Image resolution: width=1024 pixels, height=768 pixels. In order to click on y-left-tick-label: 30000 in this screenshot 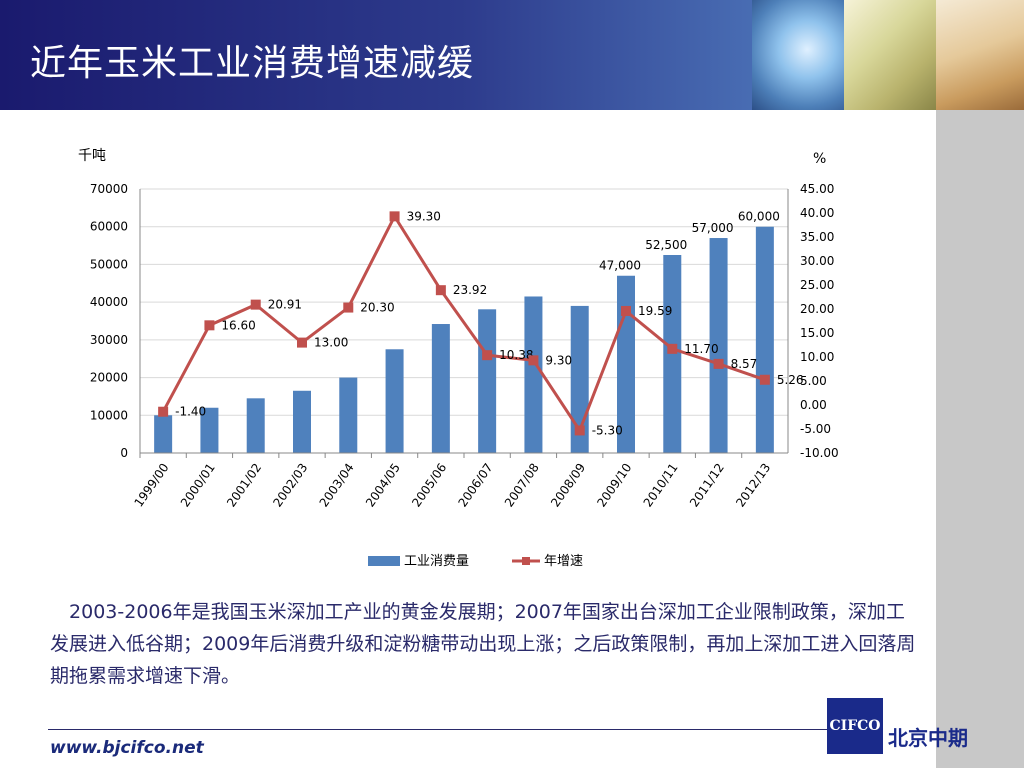, I will do `click(109, 340)`.